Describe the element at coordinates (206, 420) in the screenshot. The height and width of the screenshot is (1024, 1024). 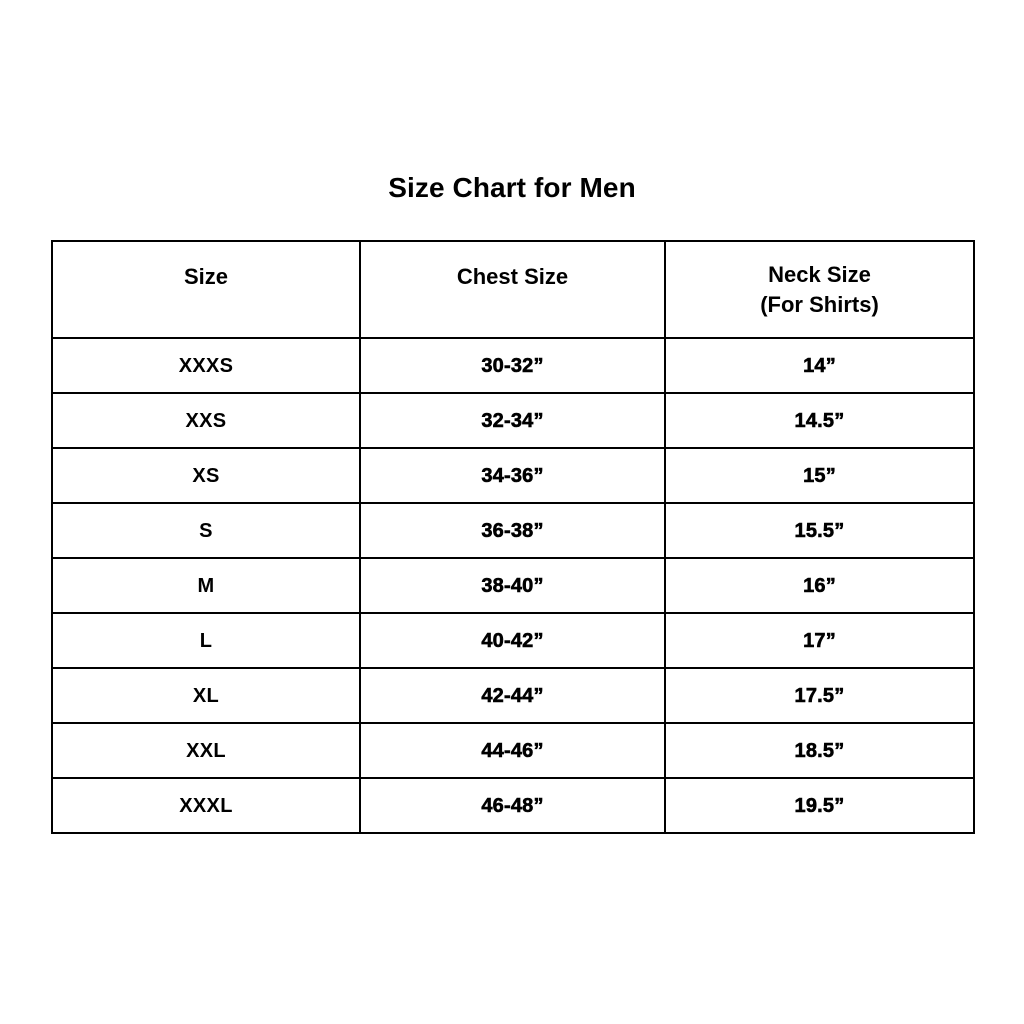
I see `cell-size: XXS` at that location.